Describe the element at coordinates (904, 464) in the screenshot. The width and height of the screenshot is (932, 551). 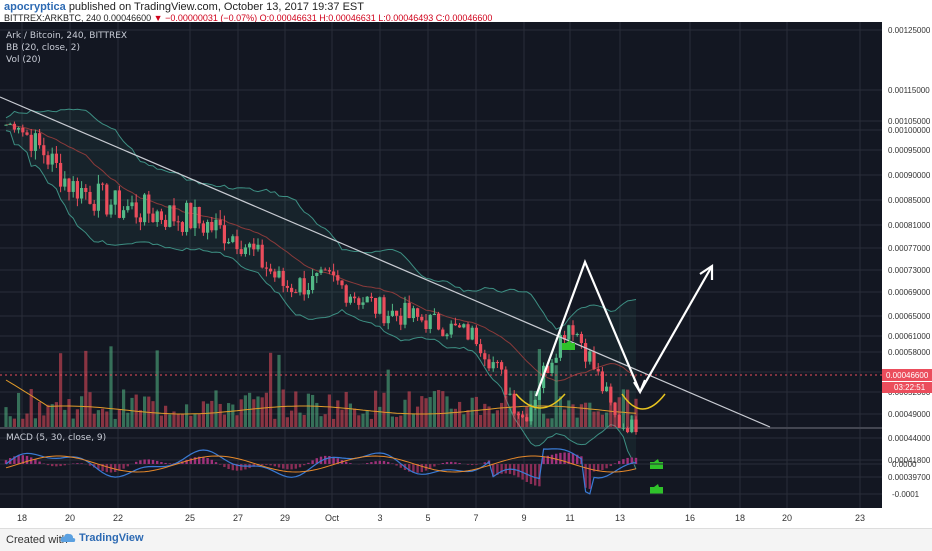
I see `macd-tick: 0.0000` at that location.